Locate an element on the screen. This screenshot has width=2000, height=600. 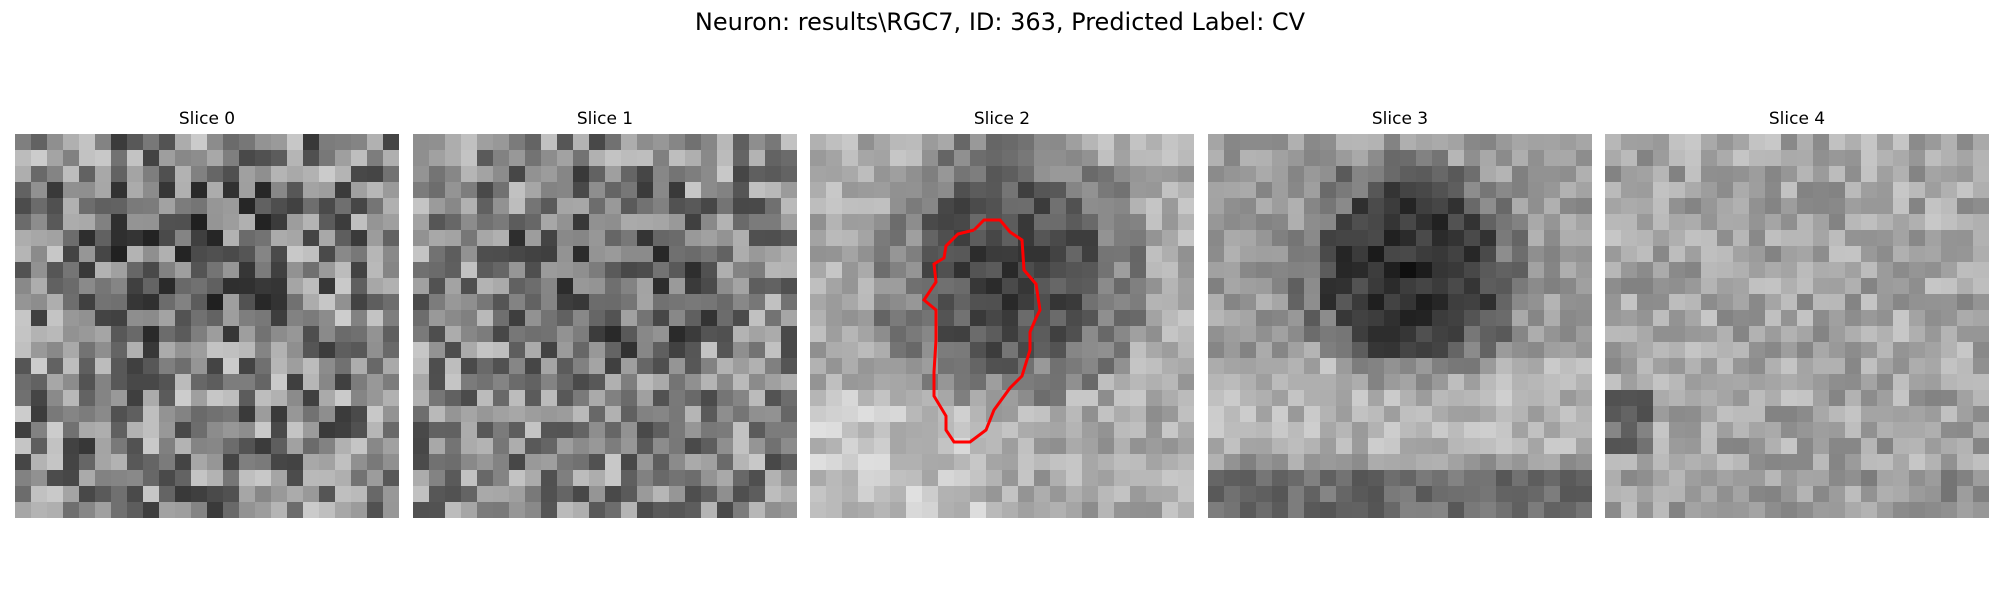
slice-panel-0: Slice 0 is located at coordinates (207, 313).